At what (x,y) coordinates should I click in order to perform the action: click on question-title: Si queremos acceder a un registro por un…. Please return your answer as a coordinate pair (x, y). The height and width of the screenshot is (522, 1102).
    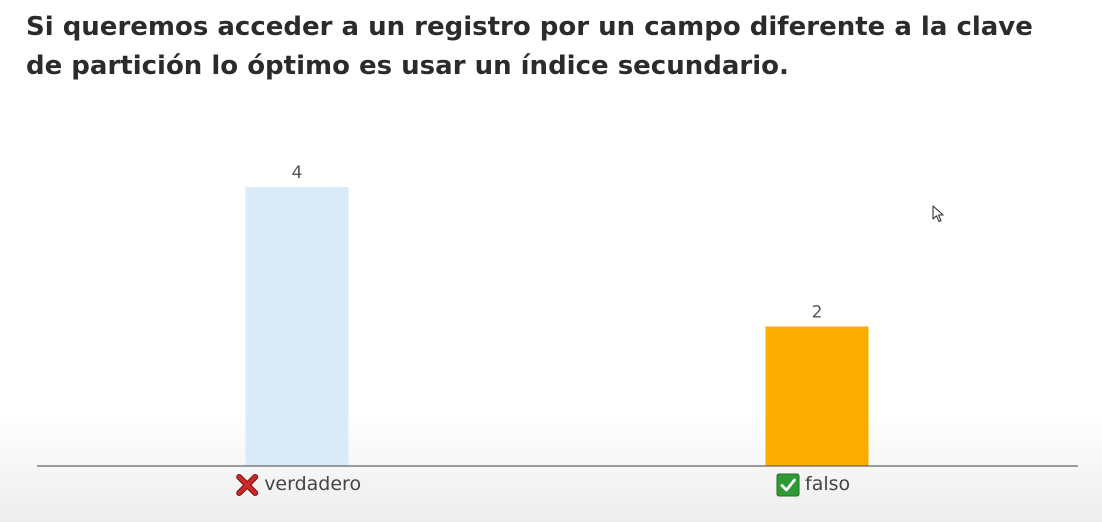
    Looking at the image, I should click on (529, 46).